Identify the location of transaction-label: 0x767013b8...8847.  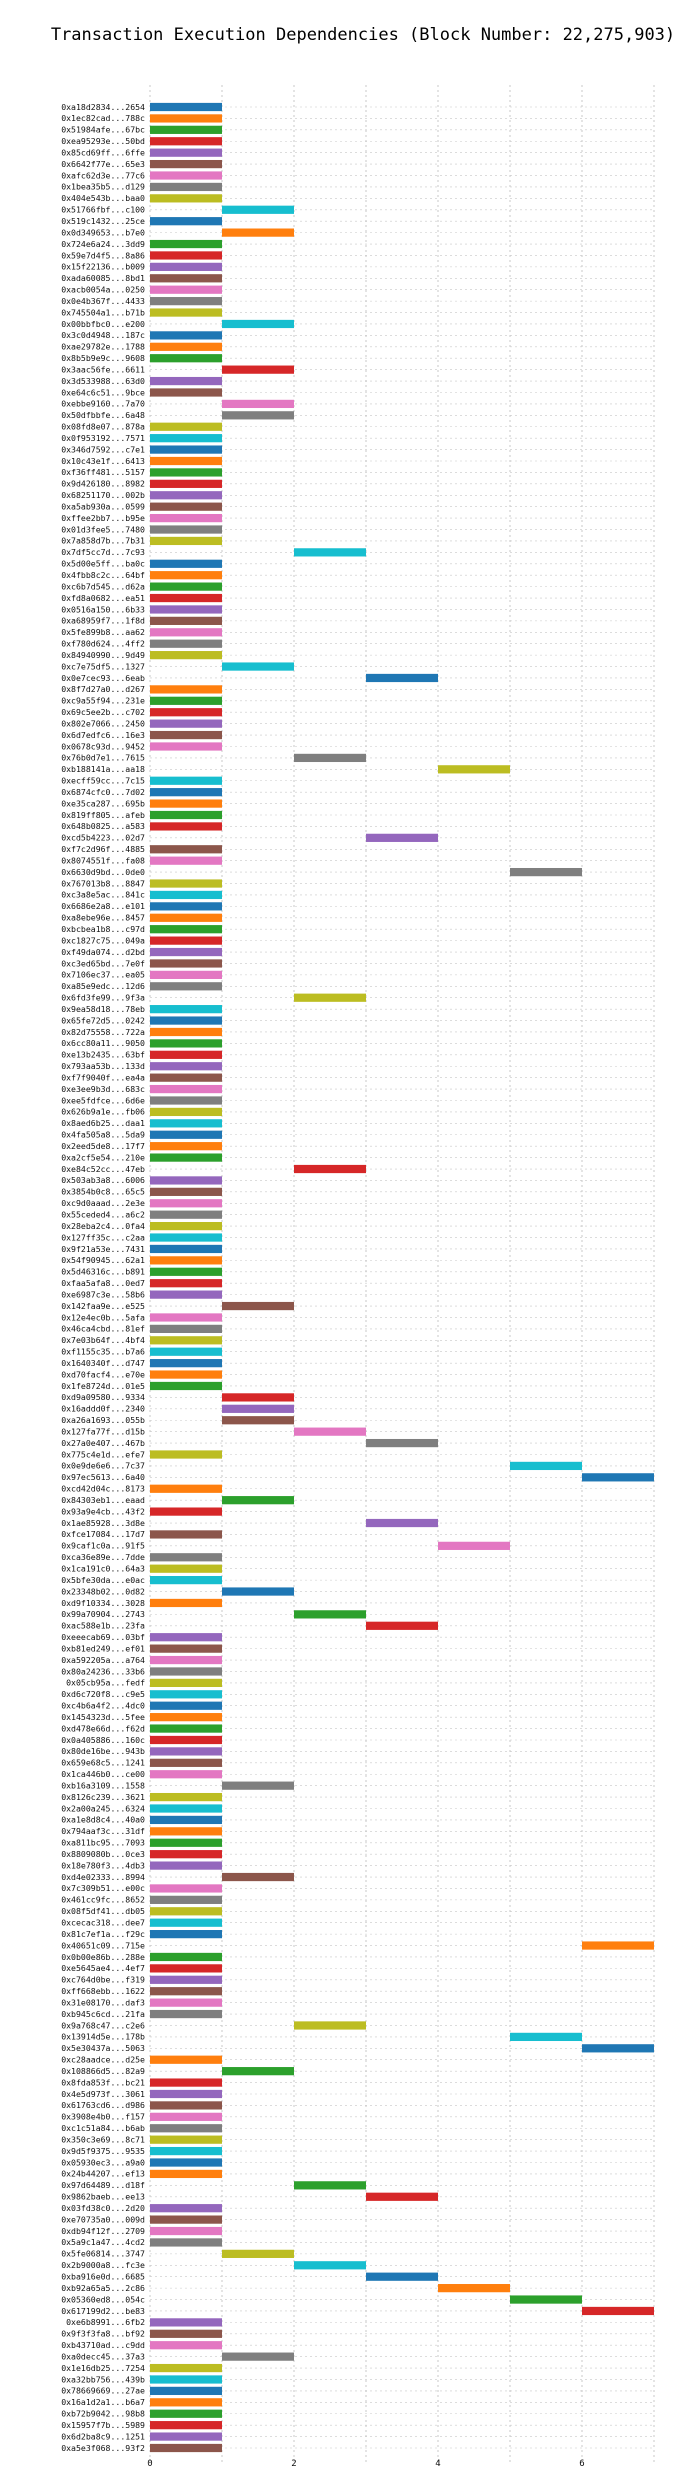
(103, 883).